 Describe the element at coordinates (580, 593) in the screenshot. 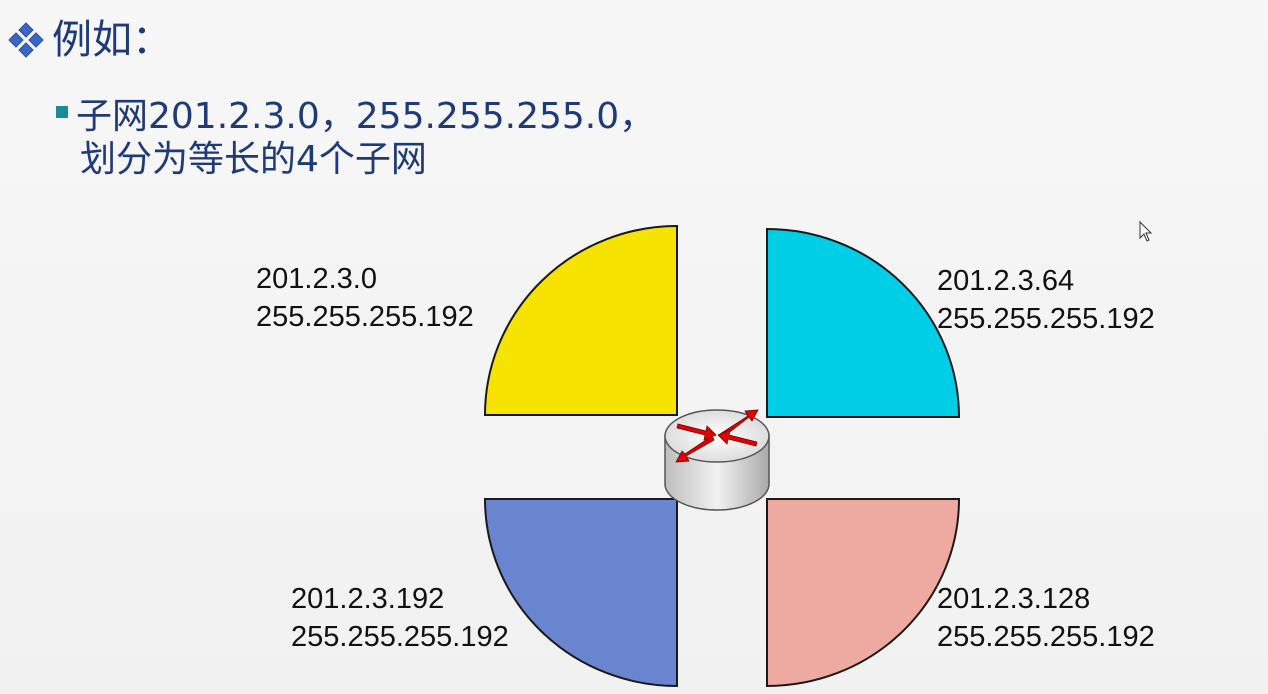

I see `subnet-quadrant-bottom-left` at that location.